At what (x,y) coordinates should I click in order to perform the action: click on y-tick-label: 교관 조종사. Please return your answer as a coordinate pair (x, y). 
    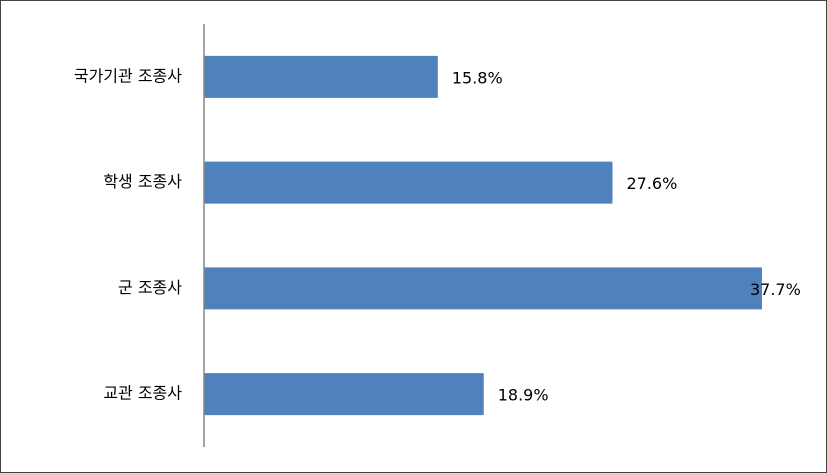
    Looking at the image, I should click on (142, 393).